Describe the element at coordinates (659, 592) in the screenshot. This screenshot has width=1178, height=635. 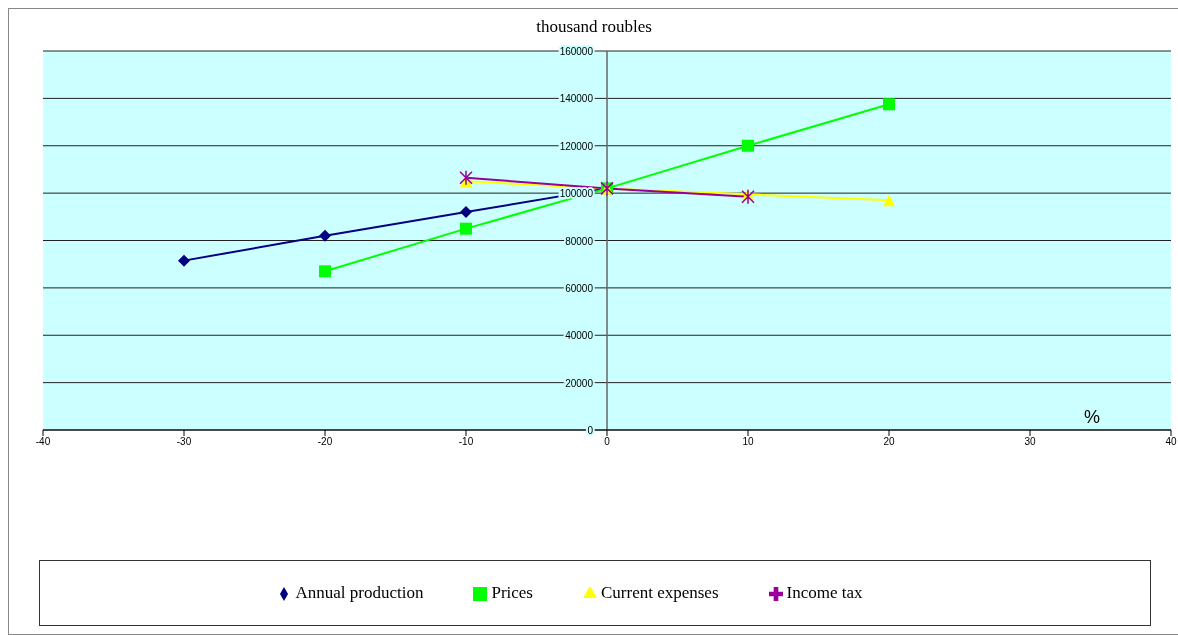
I see `legend-label: Current expenses` at that location.